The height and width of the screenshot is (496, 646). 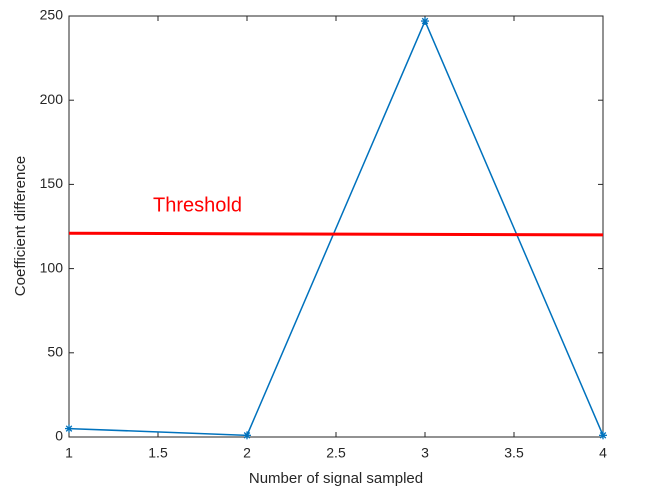 What do you see at coordinates (197, 205) in the screenshot?
I see `threshold-label: Threshold` at bounding box center [197, 205].